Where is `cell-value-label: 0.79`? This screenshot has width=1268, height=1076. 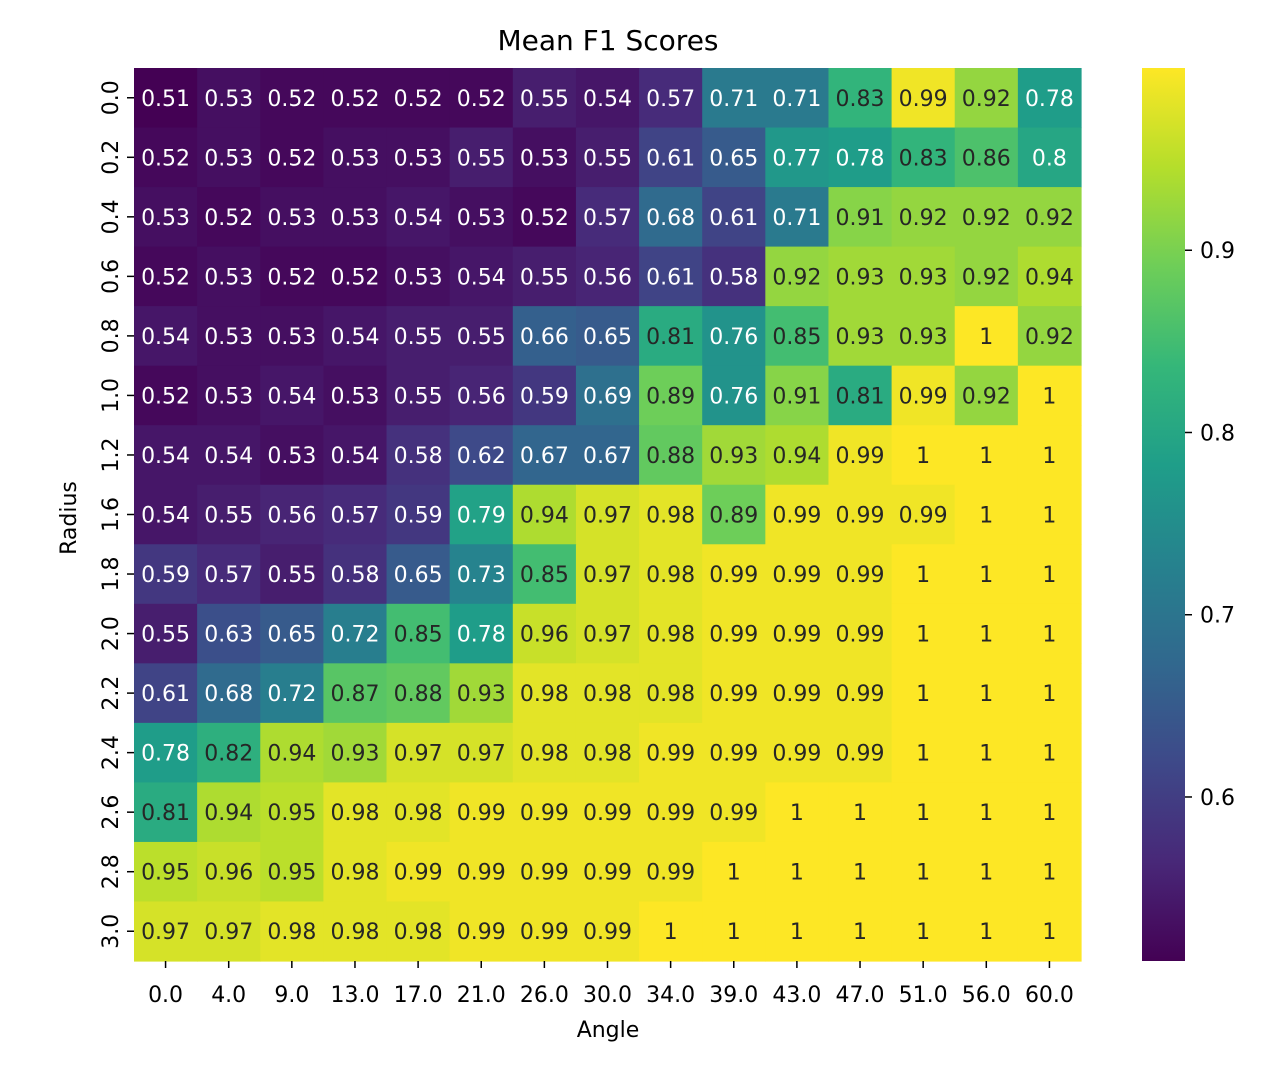
cell-value-label: 0.79 is located at coordinates (481, 516).